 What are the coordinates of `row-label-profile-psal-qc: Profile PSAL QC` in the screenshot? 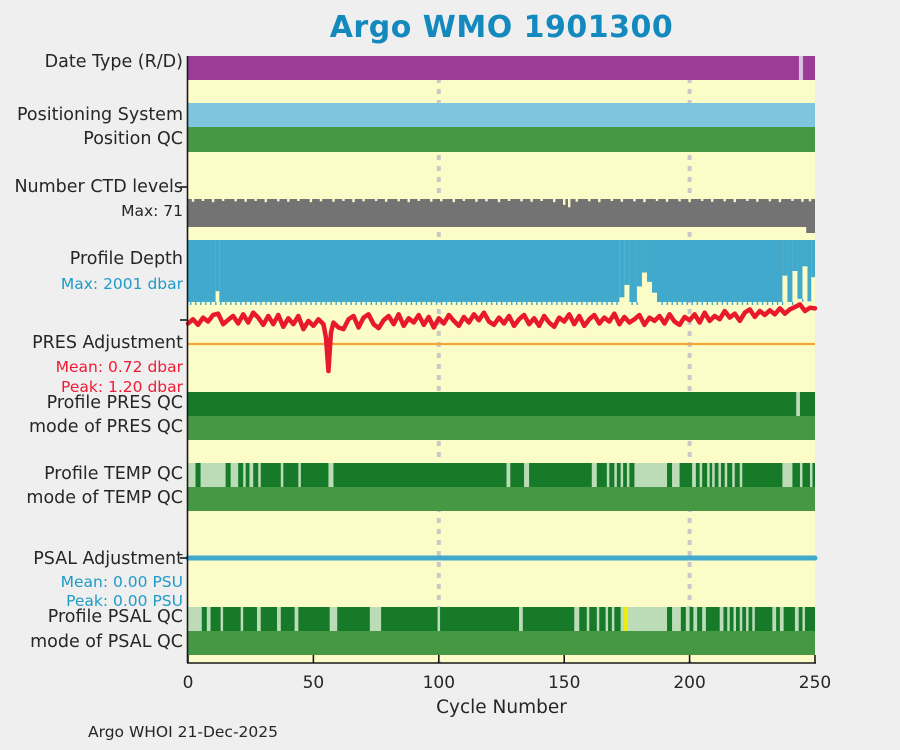 It's located at (115, 617).